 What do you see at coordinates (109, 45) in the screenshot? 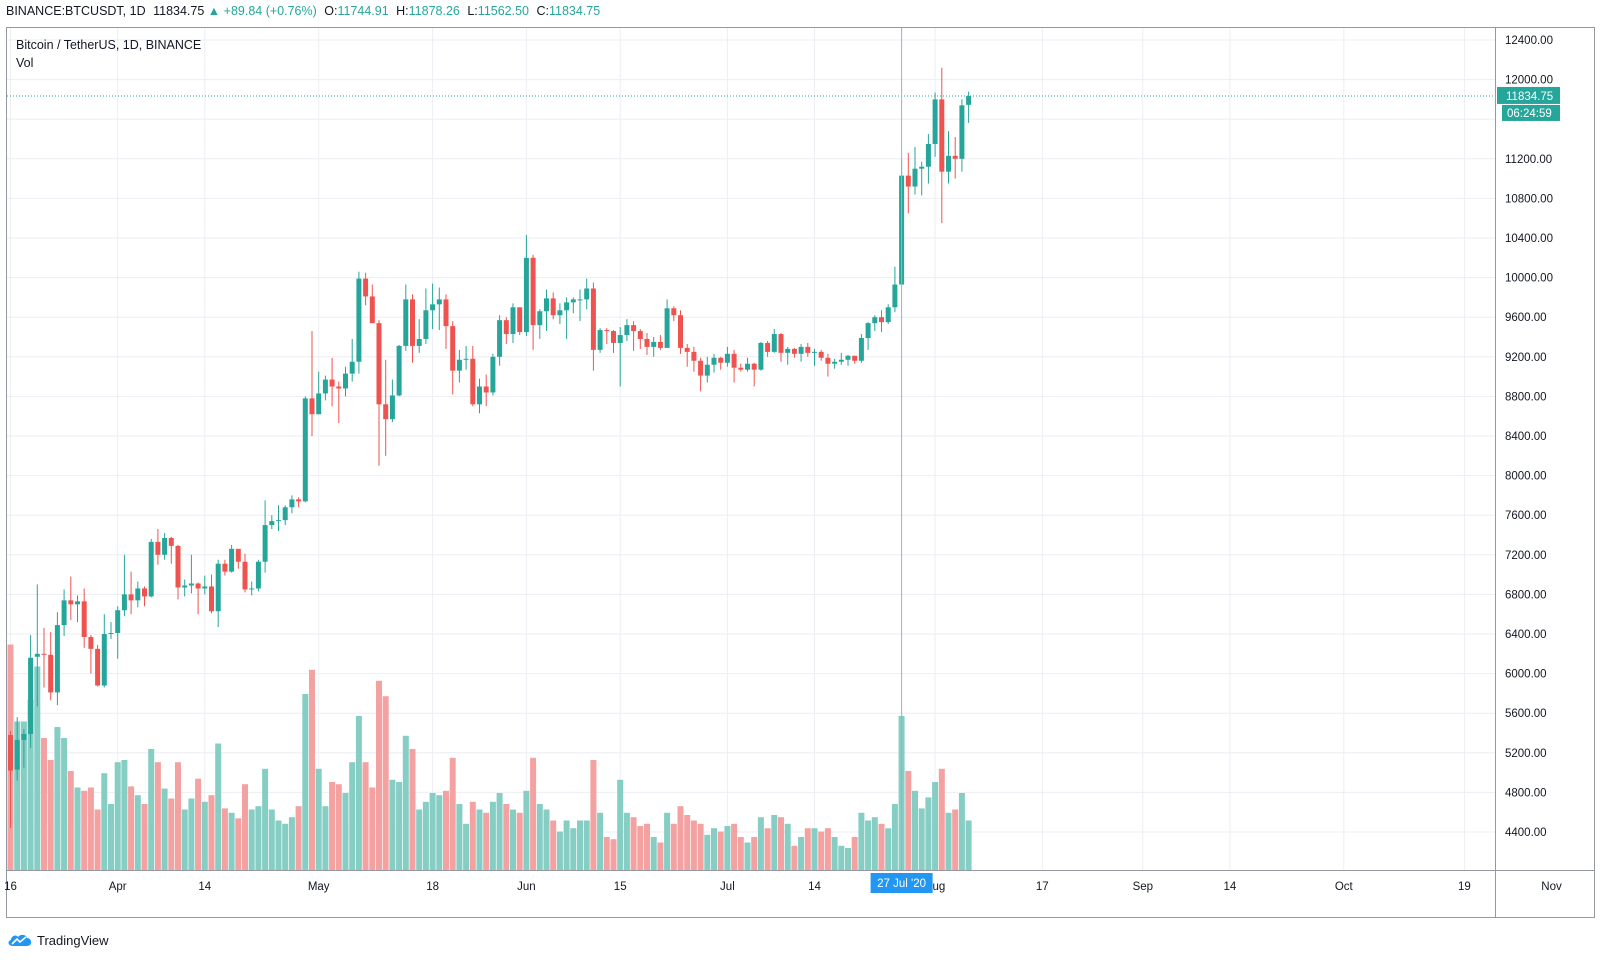
I see `pane-title: Bitcoin / TetherUS, 1D, BINANCE` at bounding box center [109, 45].